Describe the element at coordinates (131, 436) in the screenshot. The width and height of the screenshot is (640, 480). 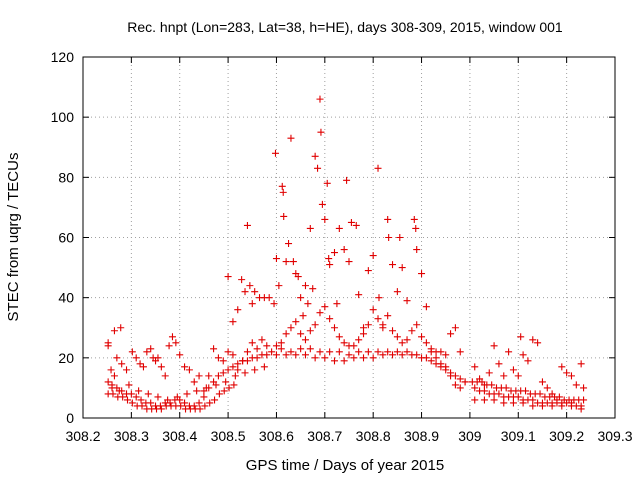
I see `x-tick-label: 308.3` at that location.